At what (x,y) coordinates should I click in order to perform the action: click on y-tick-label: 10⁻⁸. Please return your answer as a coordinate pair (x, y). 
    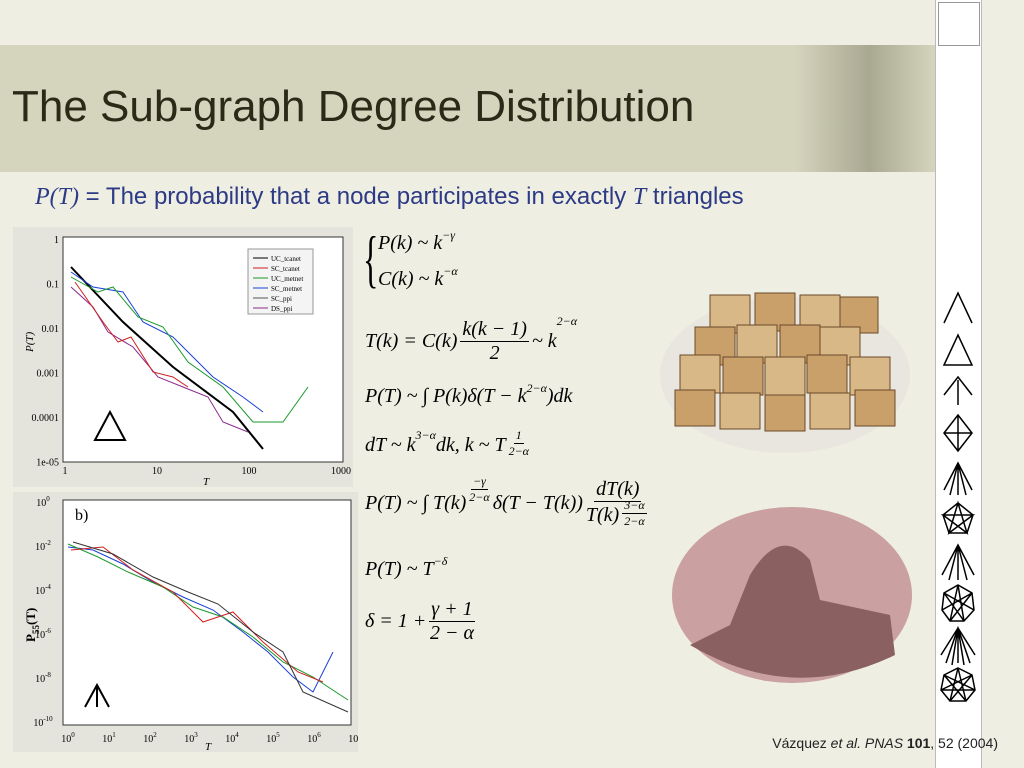
    Looking at the image, I should click on (43, 678).